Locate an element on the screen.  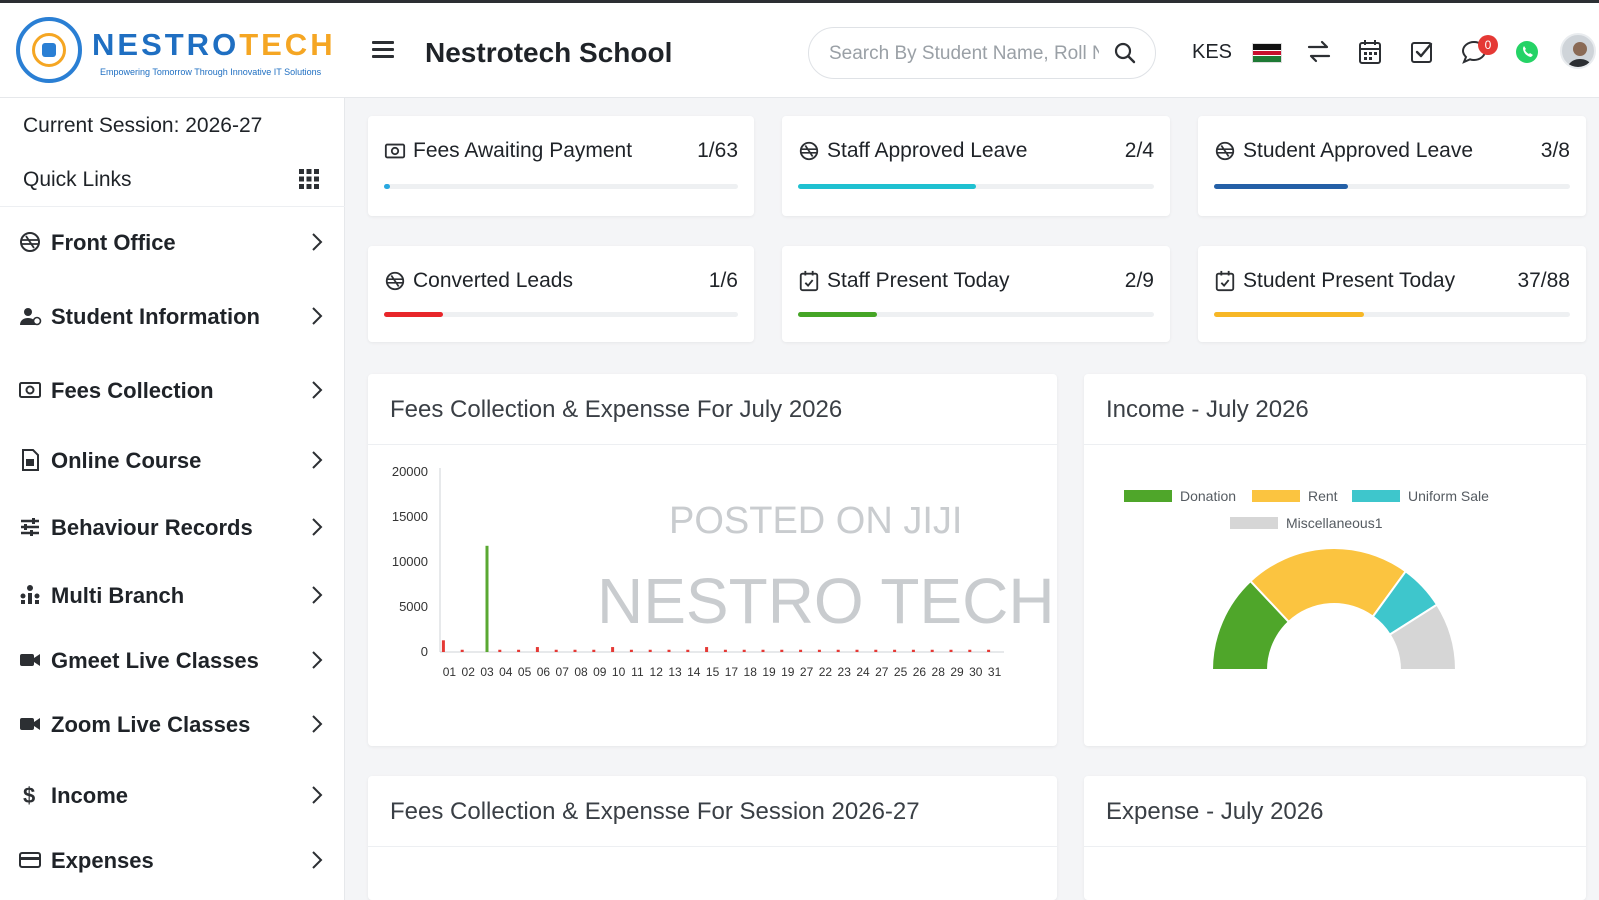
kenya-flag-icon is located at coordinates (1267, 53).